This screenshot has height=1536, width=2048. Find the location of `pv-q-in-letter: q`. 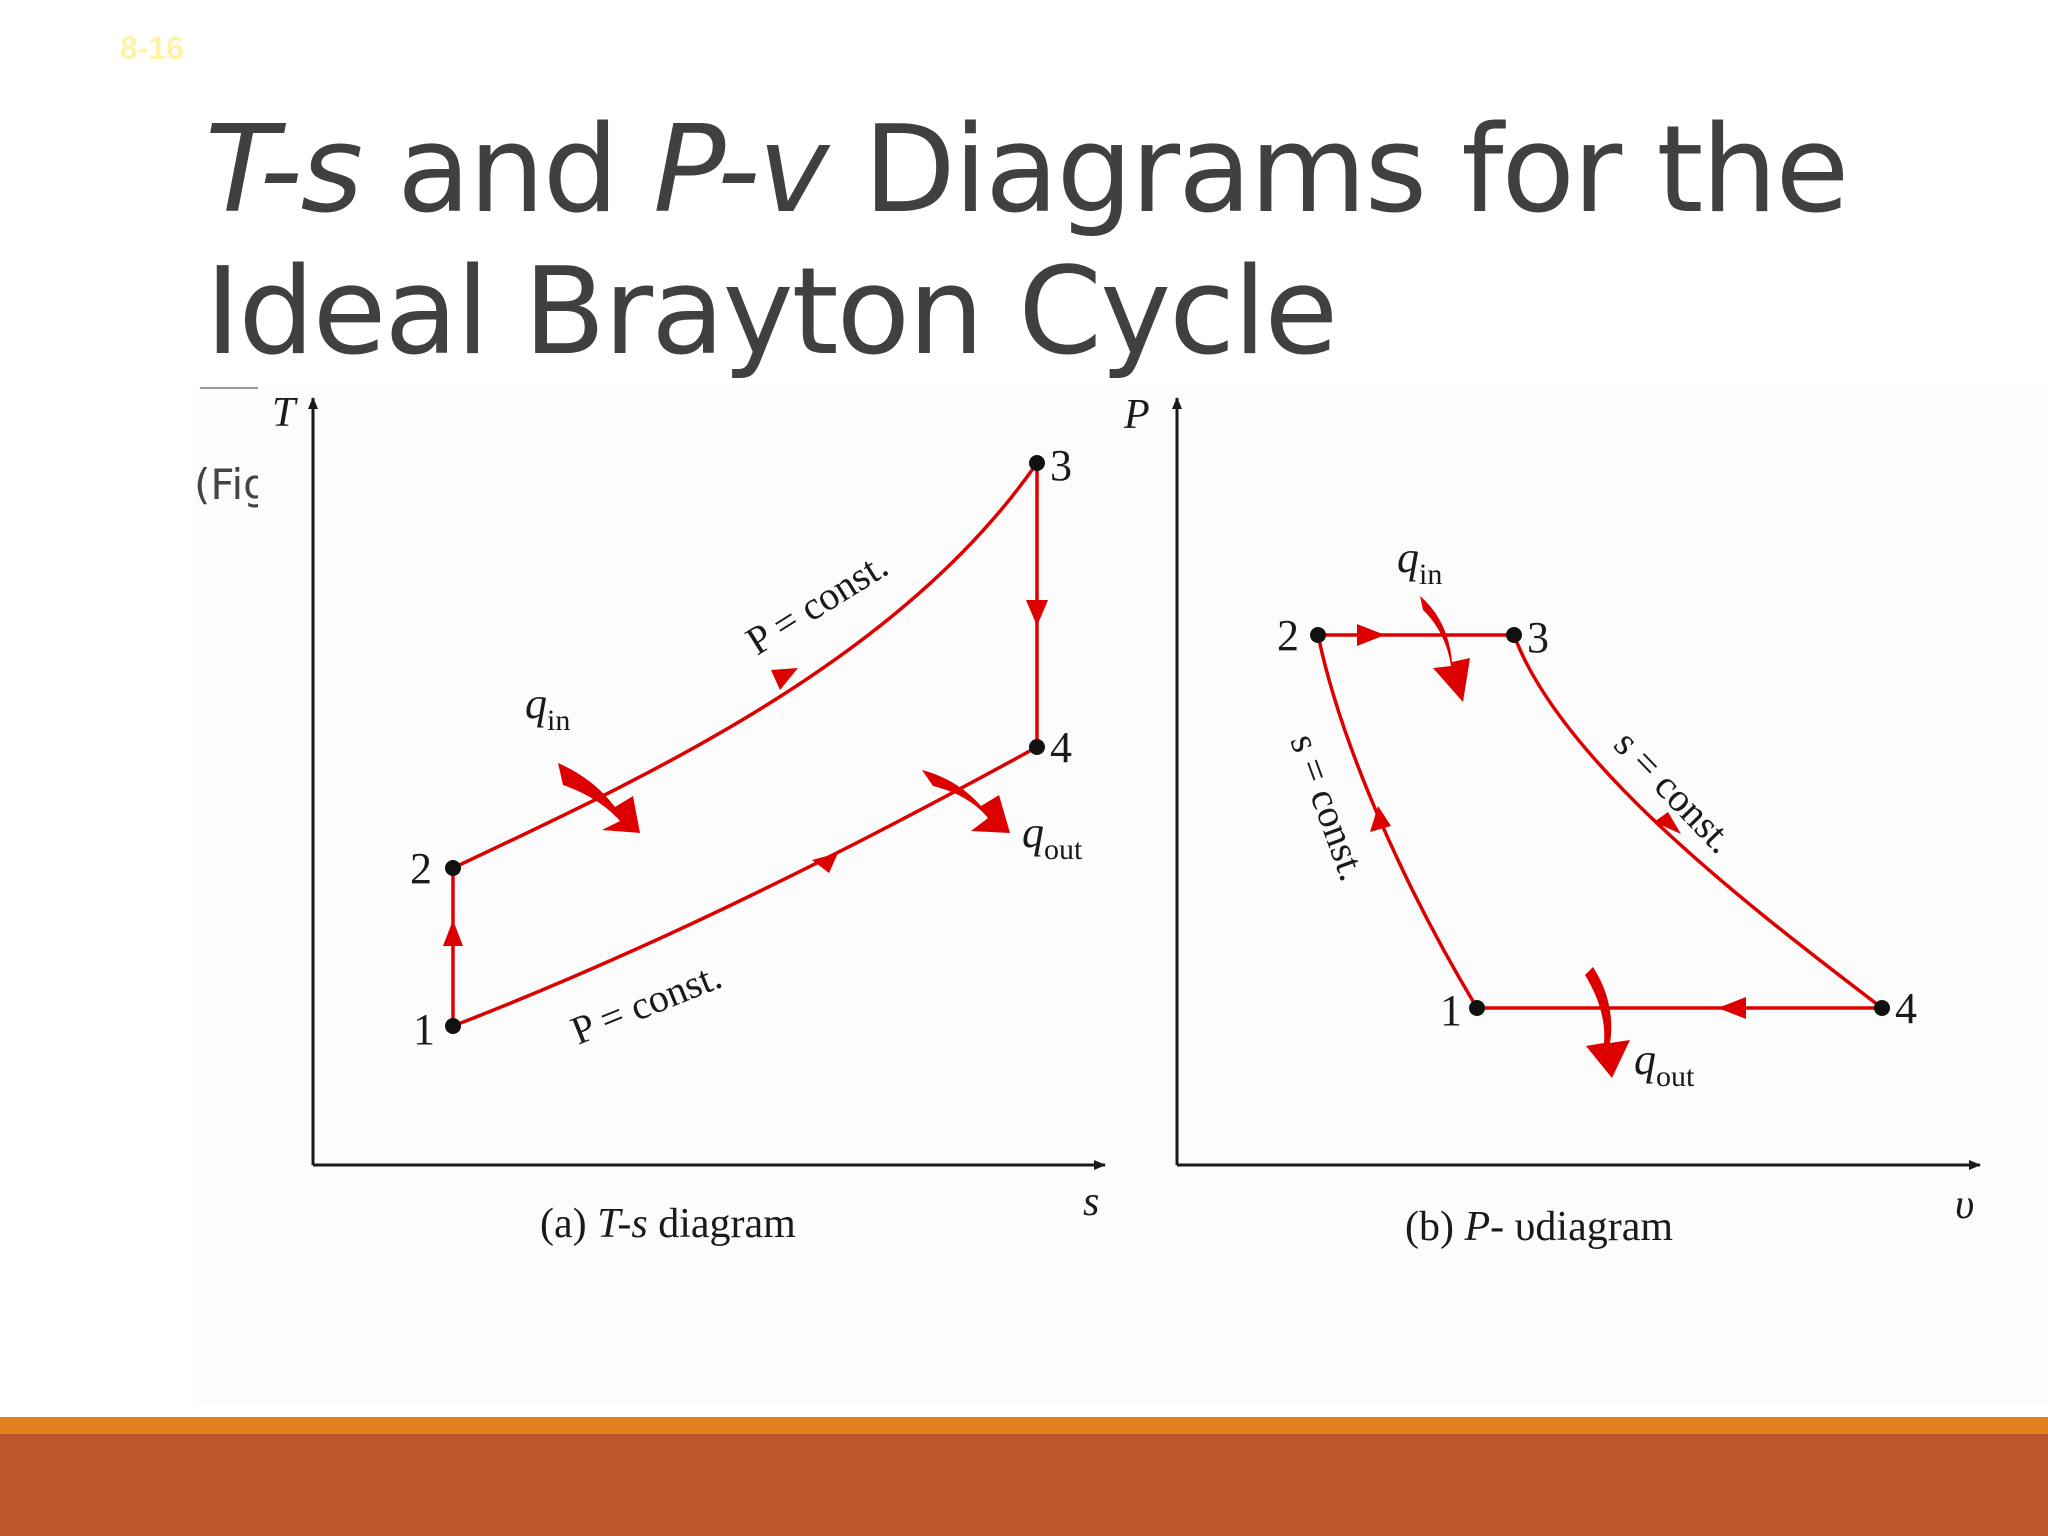

pv-q-in-letter: q is located at coordinates (1408, 557).